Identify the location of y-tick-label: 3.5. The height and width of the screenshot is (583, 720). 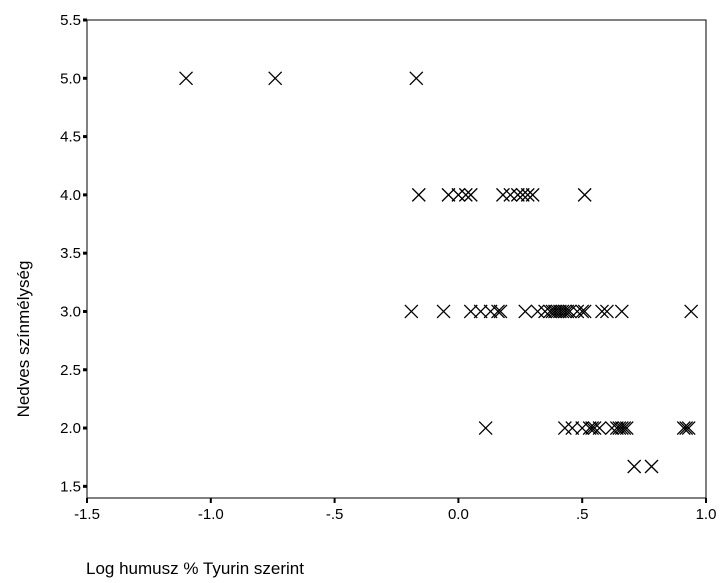
(70, 253).